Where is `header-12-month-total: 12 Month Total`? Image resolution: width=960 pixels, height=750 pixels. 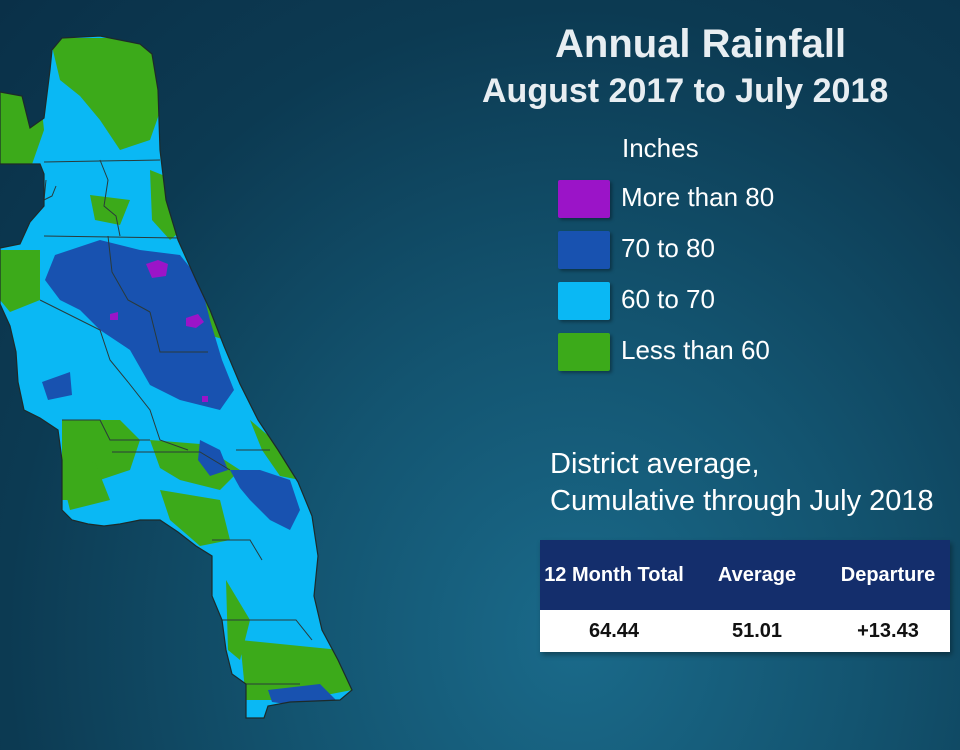
header-12-month-total: 12 Month Total is located at coordinates (614, 575).